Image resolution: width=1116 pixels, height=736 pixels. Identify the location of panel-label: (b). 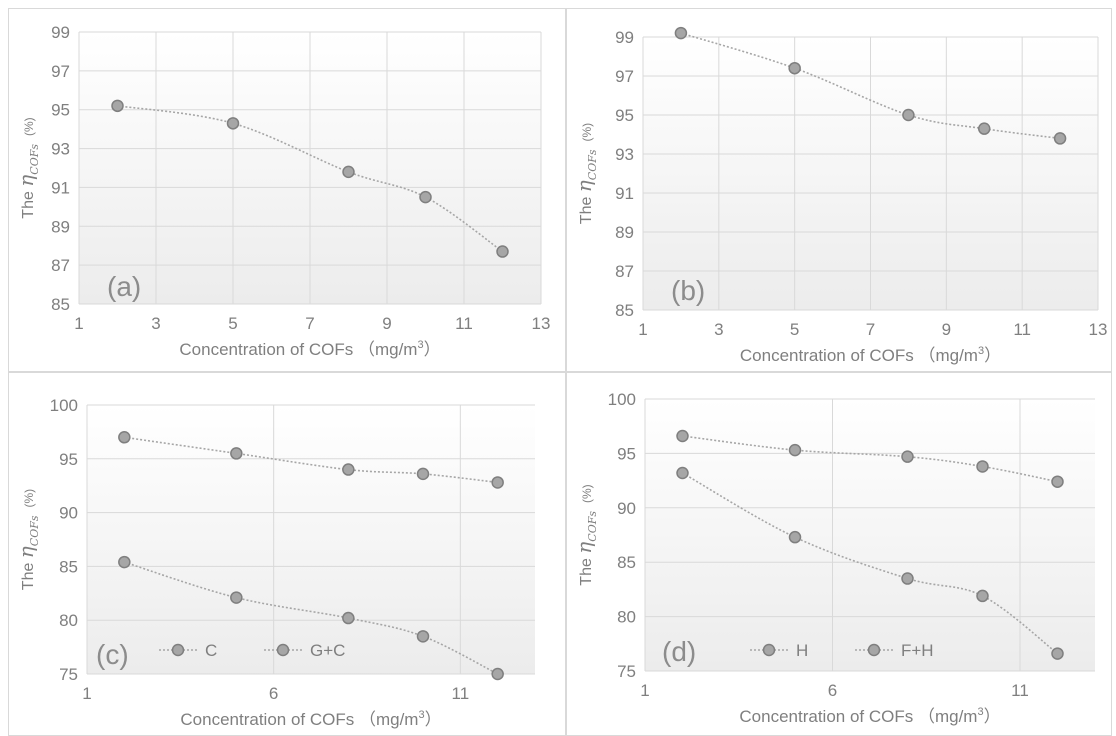
(688, 290).